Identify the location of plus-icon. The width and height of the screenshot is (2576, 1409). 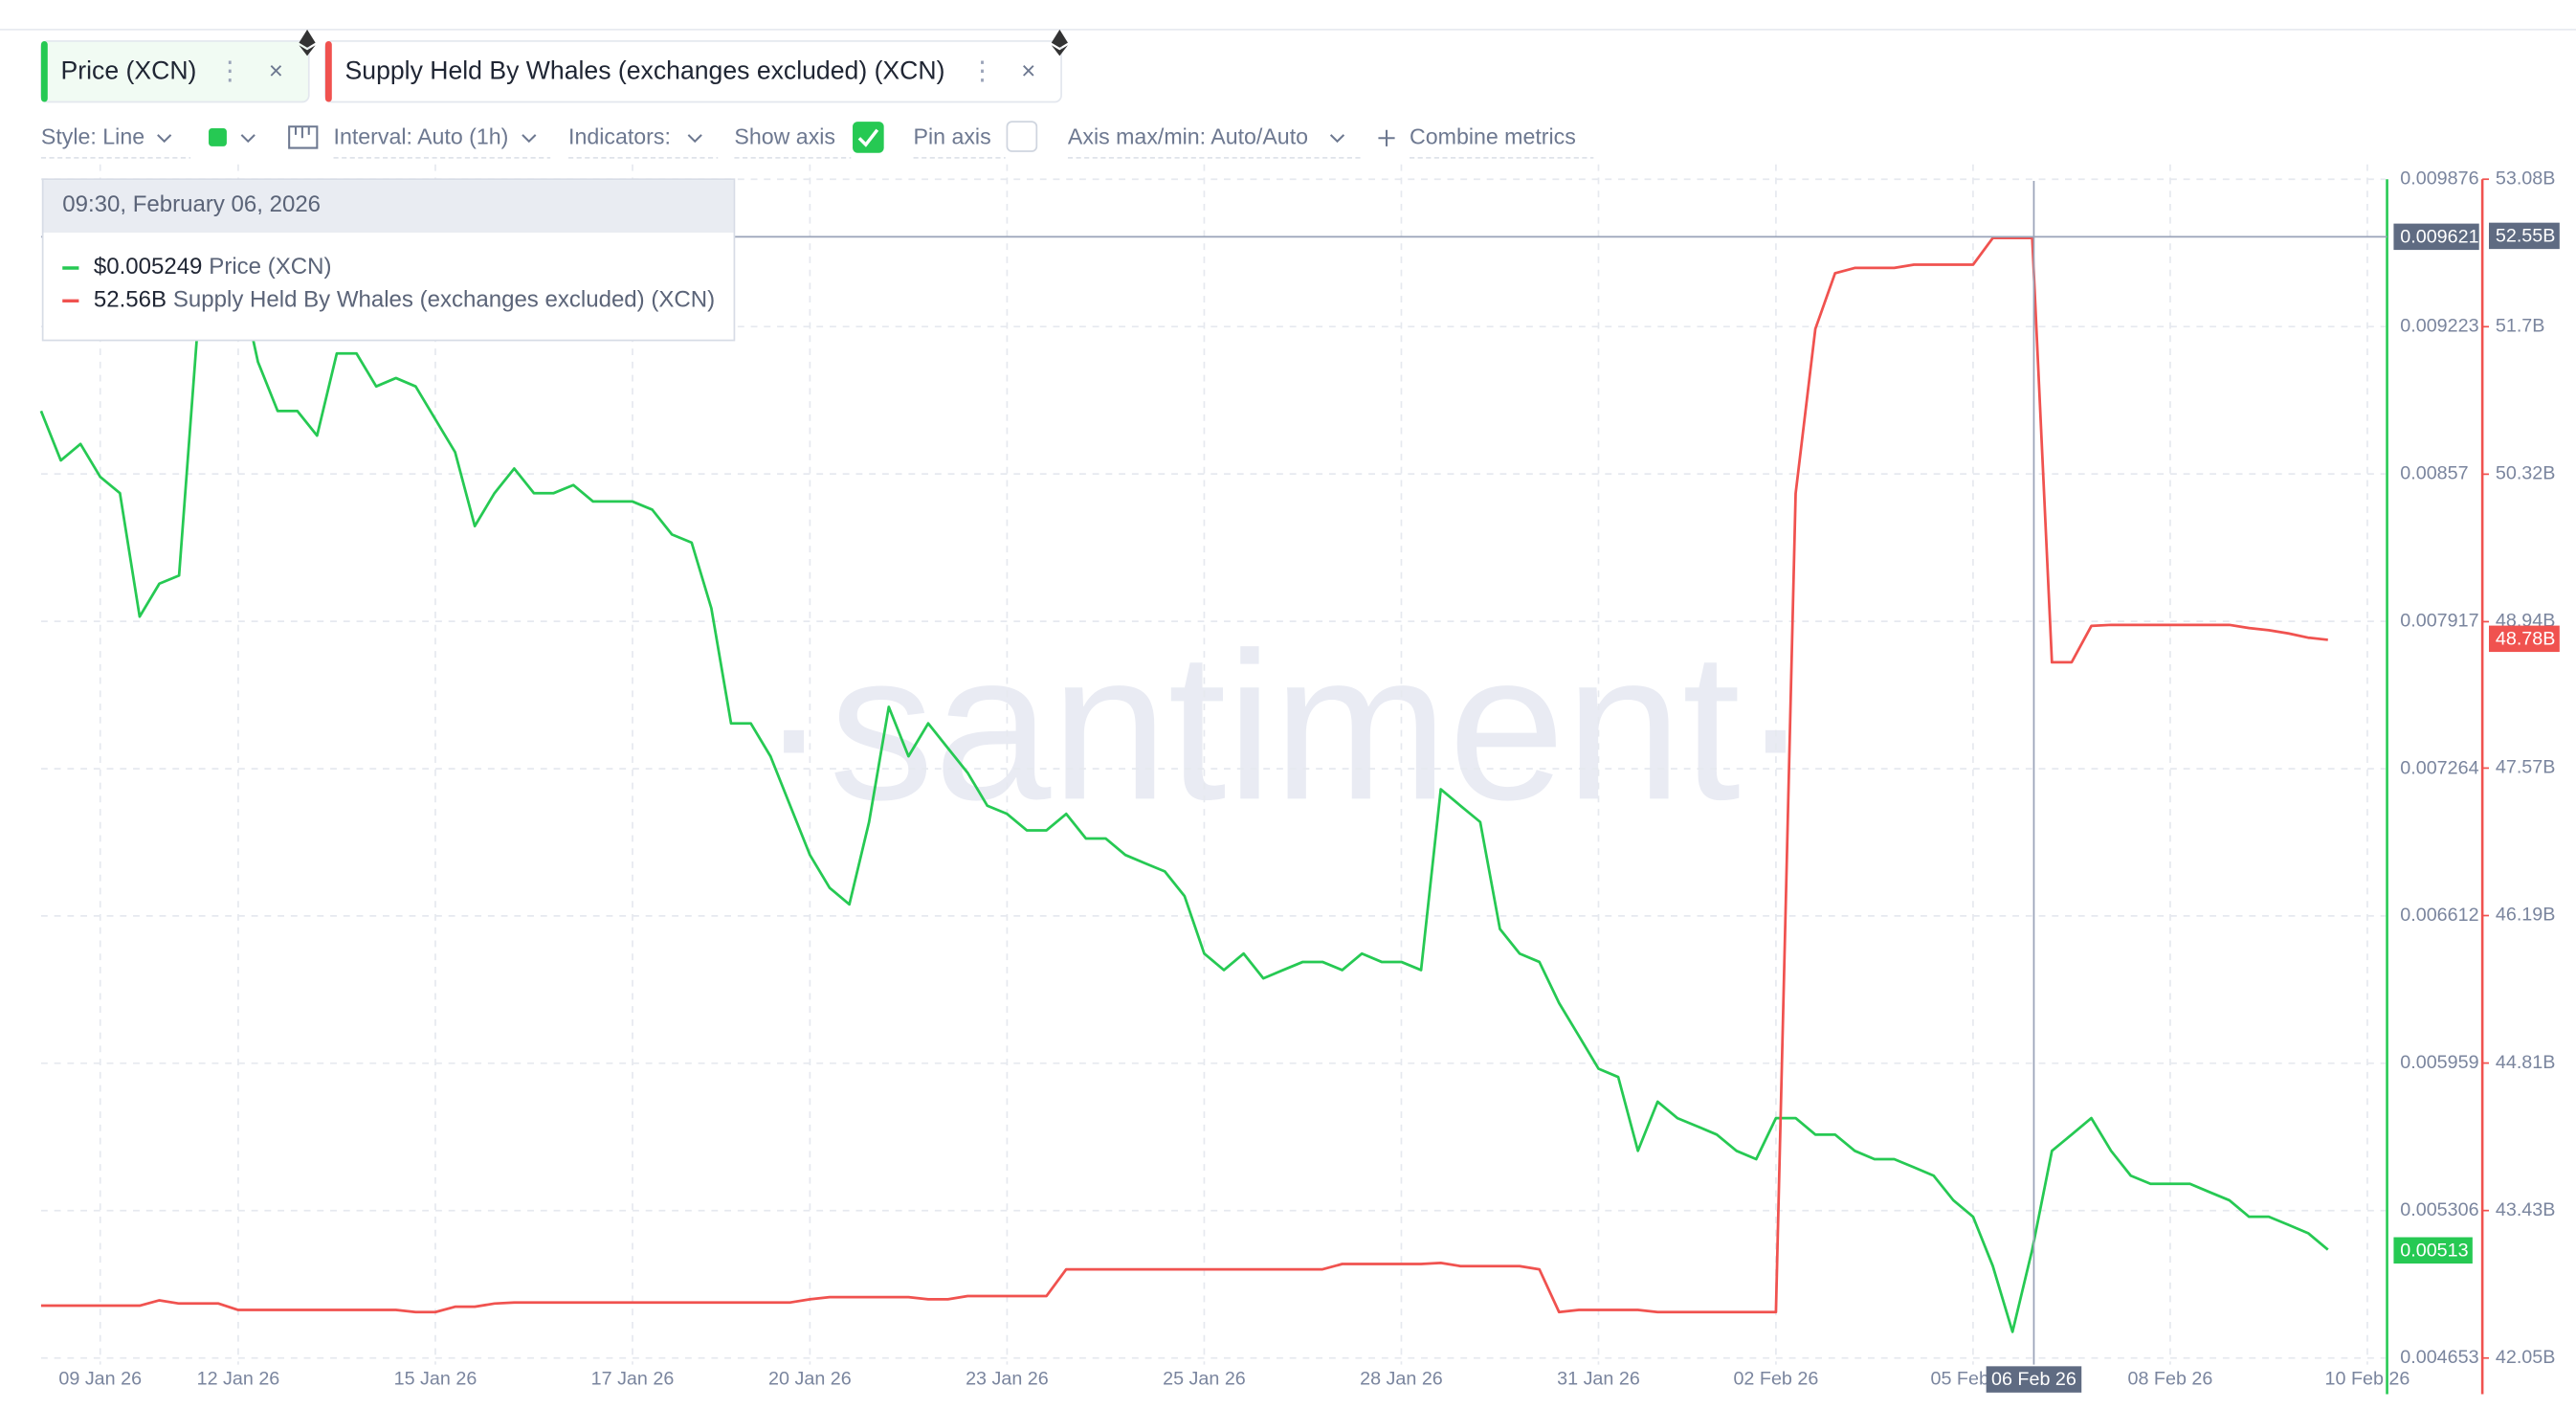
(1386, 137).